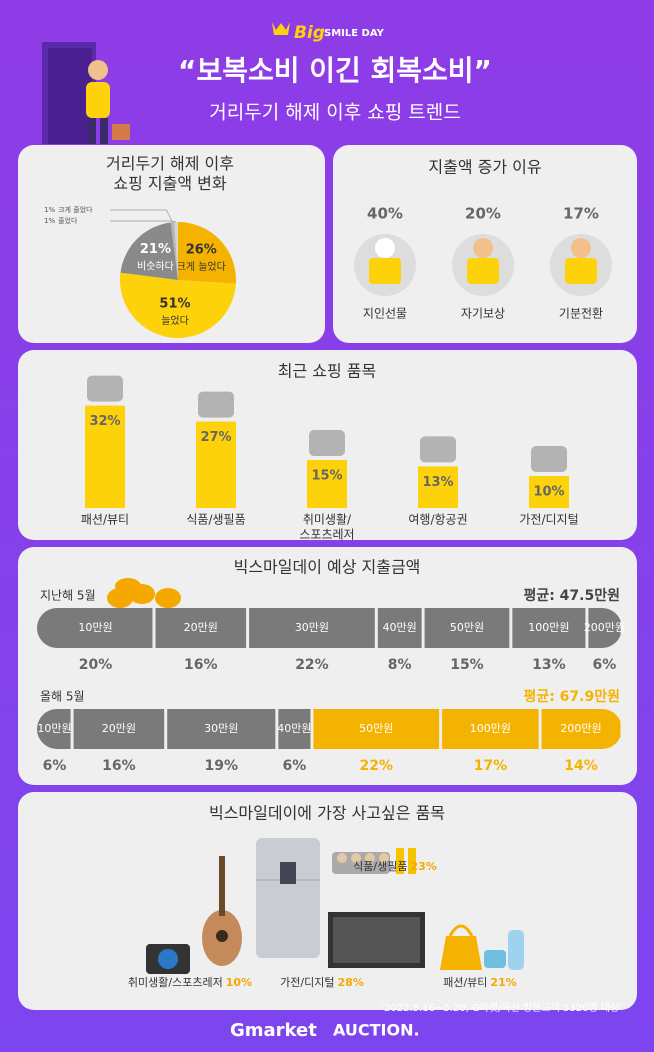 This screenshot has height=1052, width=654. I want to click on segment-label: 20만원, so click(201, 627).